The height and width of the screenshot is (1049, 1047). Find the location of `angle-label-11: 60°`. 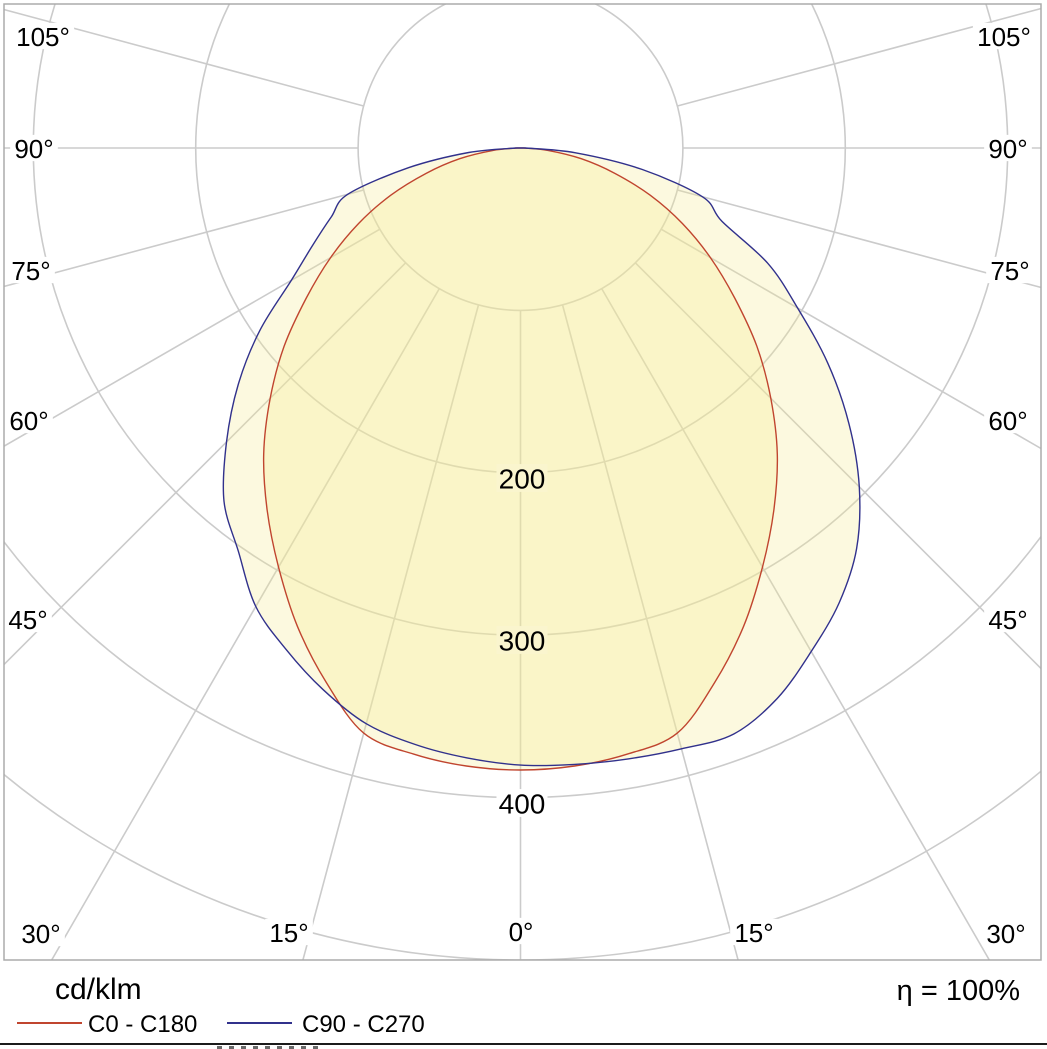

angle-label-11: 60° is located at coordinates (1007, 421).